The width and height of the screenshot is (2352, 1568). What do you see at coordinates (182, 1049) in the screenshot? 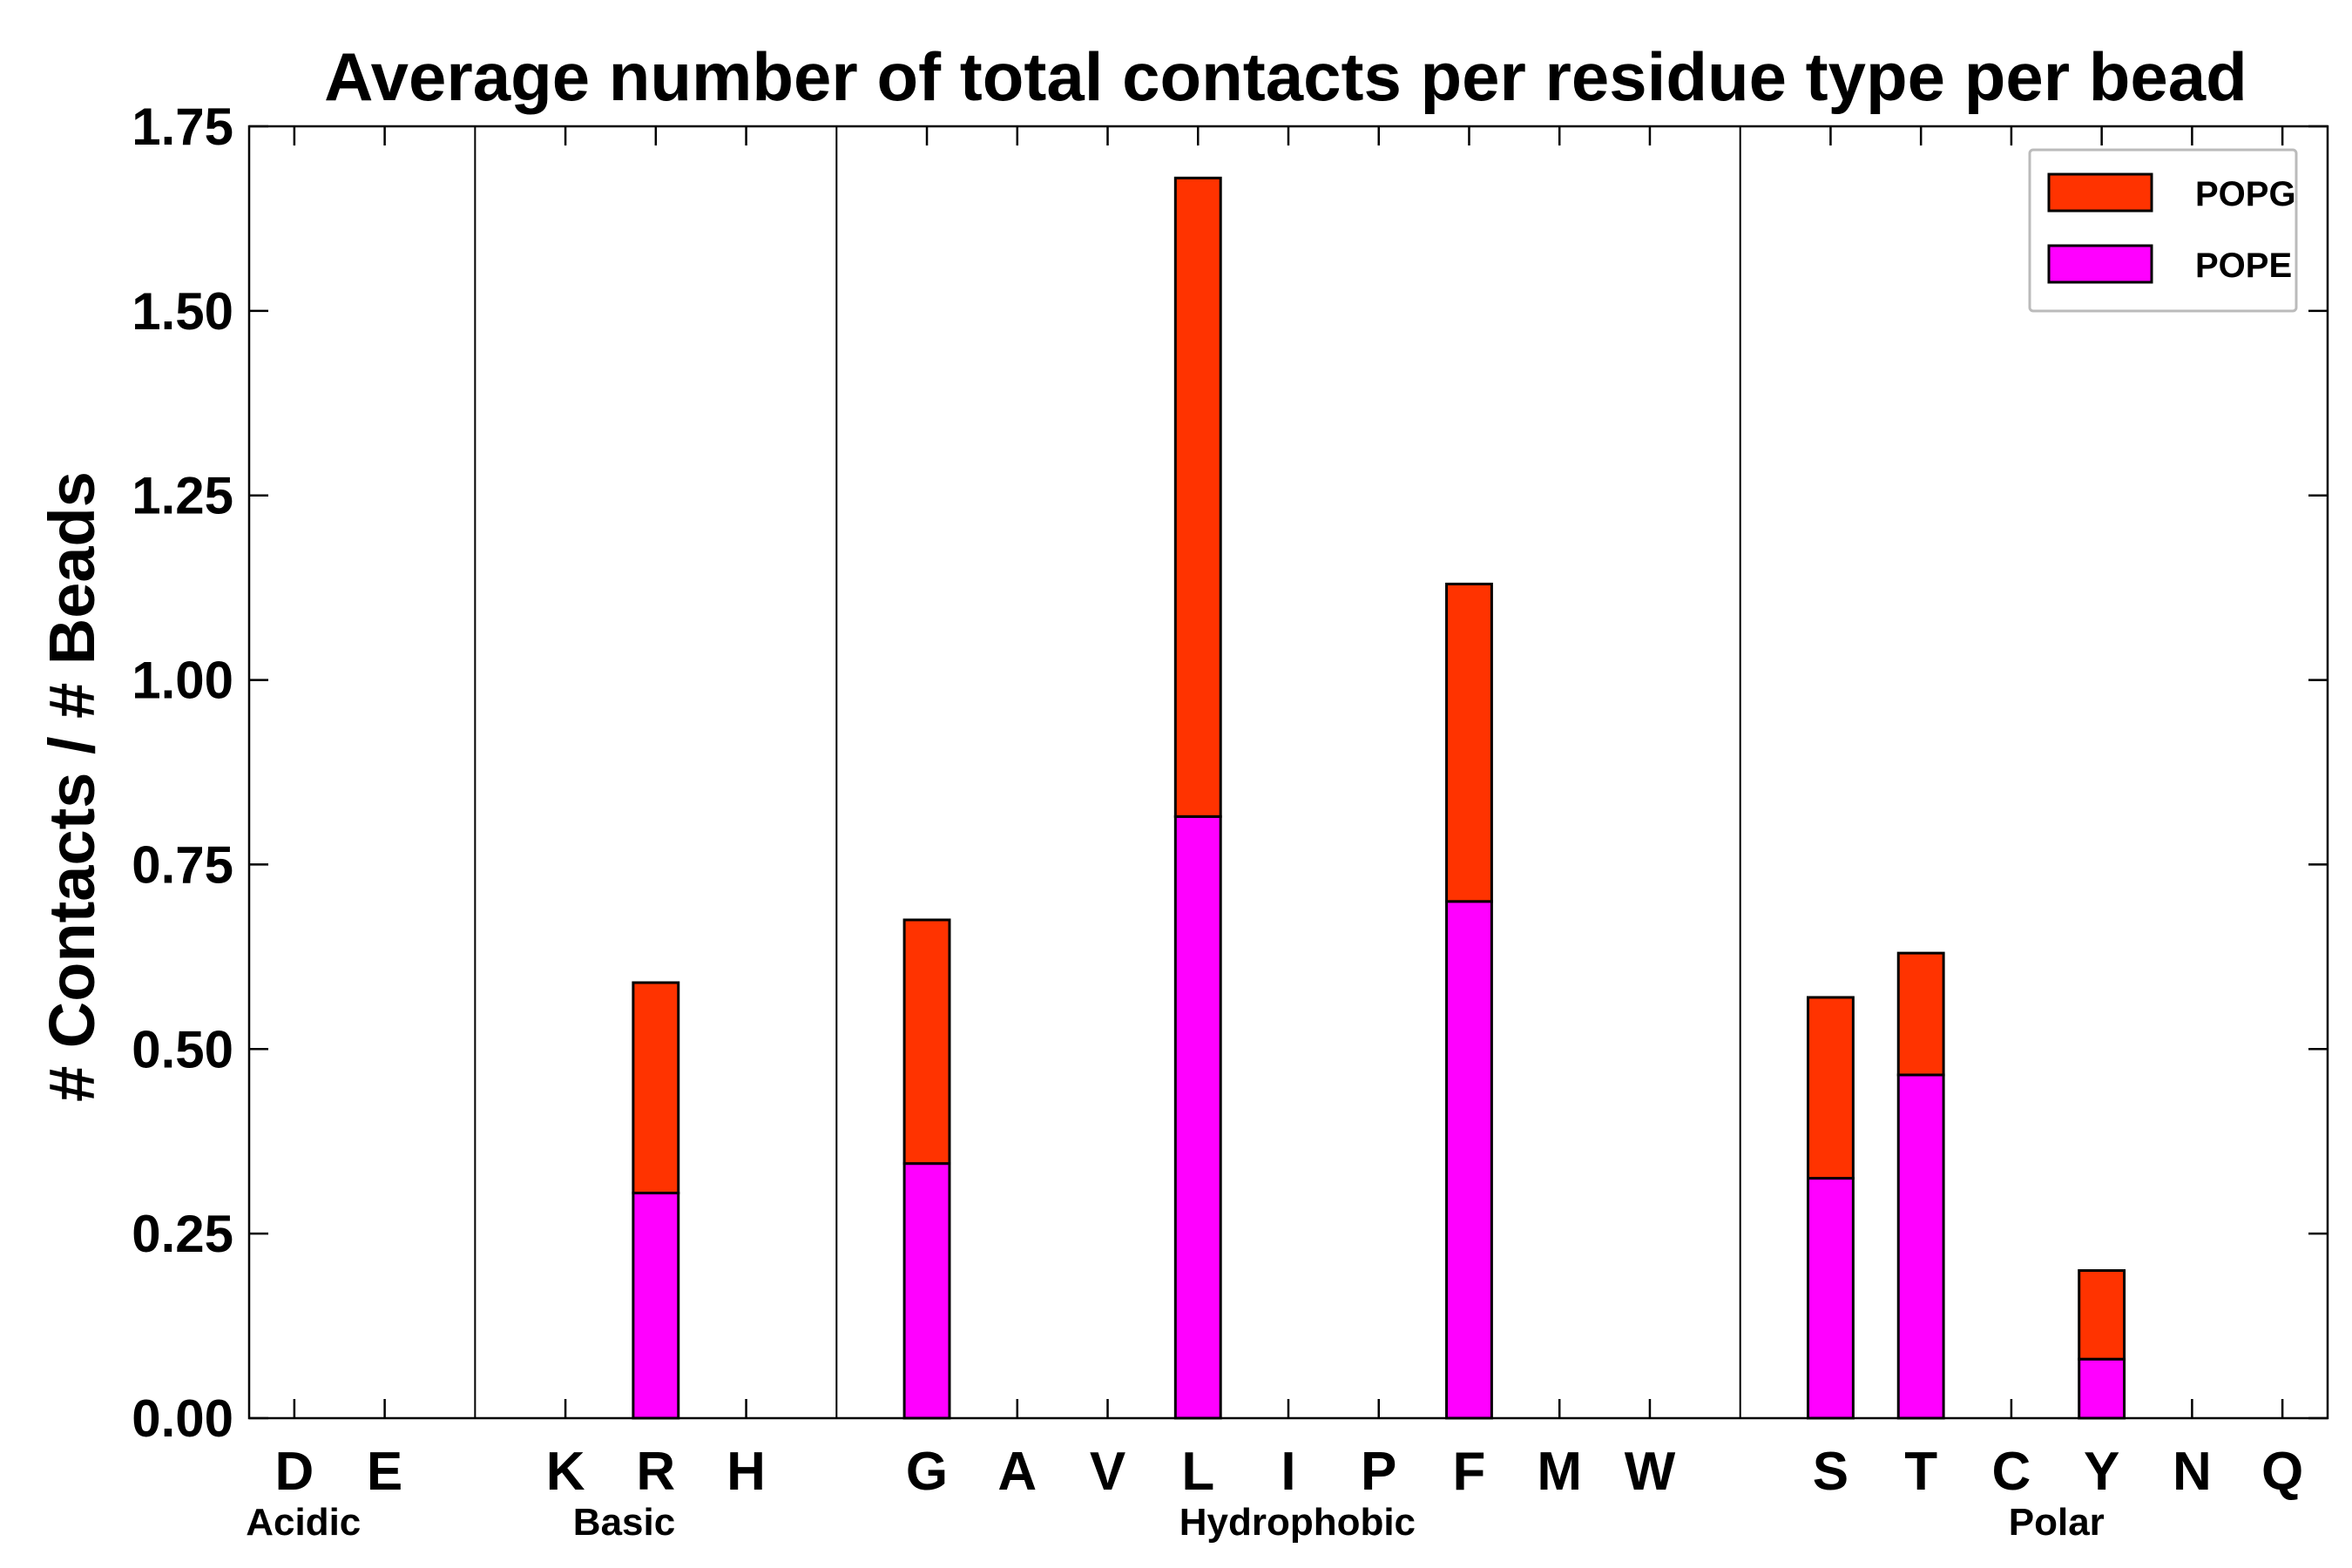
I see `y-tick-label: 0.50` at bounding box center [182, 1049].